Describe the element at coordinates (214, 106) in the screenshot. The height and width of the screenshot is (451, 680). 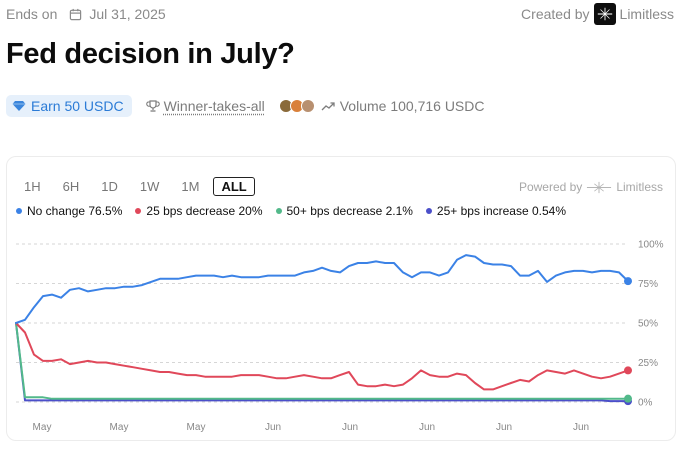
I see `winner-takes-all-label: Winner-takes-all` at that location.